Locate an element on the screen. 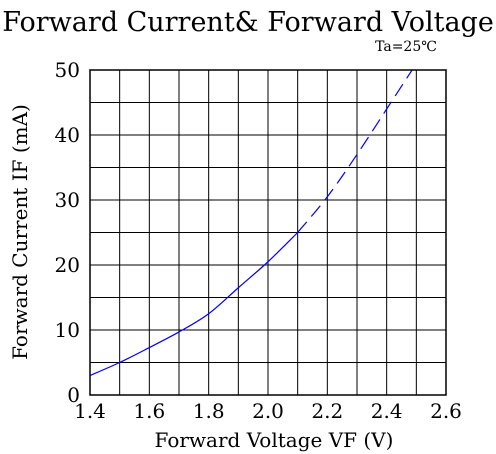 This screenshot has width=496, height=454. chart-title: Forward Current& Forward Voltage is located at coordinates (248, 22).